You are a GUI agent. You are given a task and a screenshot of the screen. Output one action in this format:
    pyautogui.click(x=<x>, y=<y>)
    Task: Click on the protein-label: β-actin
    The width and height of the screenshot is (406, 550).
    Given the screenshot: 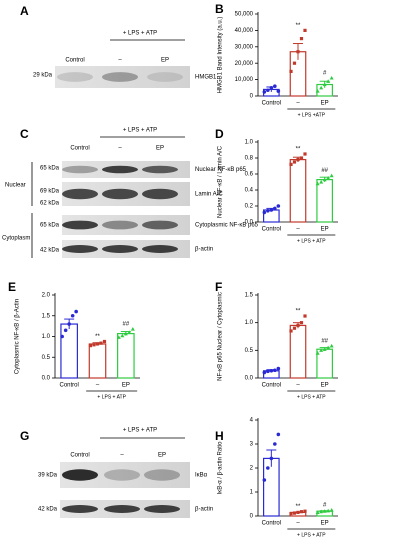 What is the action you would take?
    pyautogui.click(x=204, y=510)
    